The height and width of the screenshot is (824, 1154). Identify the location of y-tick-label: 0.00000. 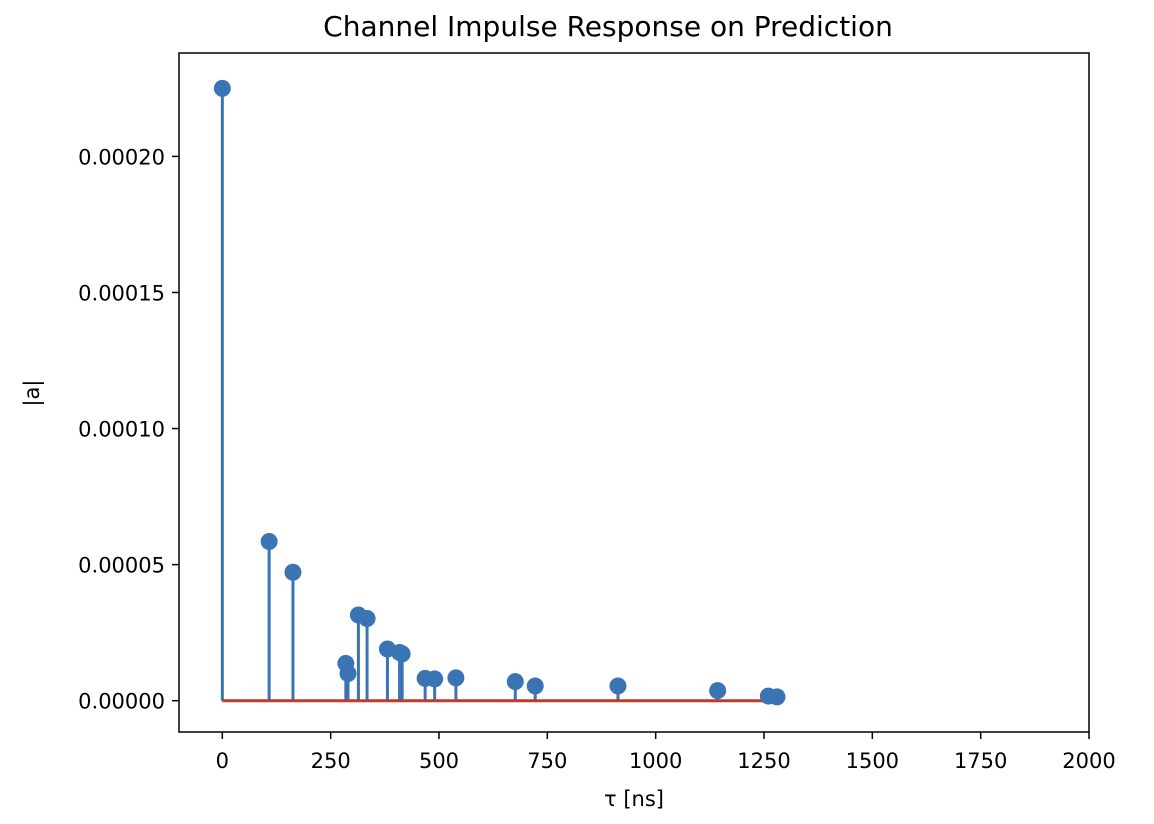
(121, 702).